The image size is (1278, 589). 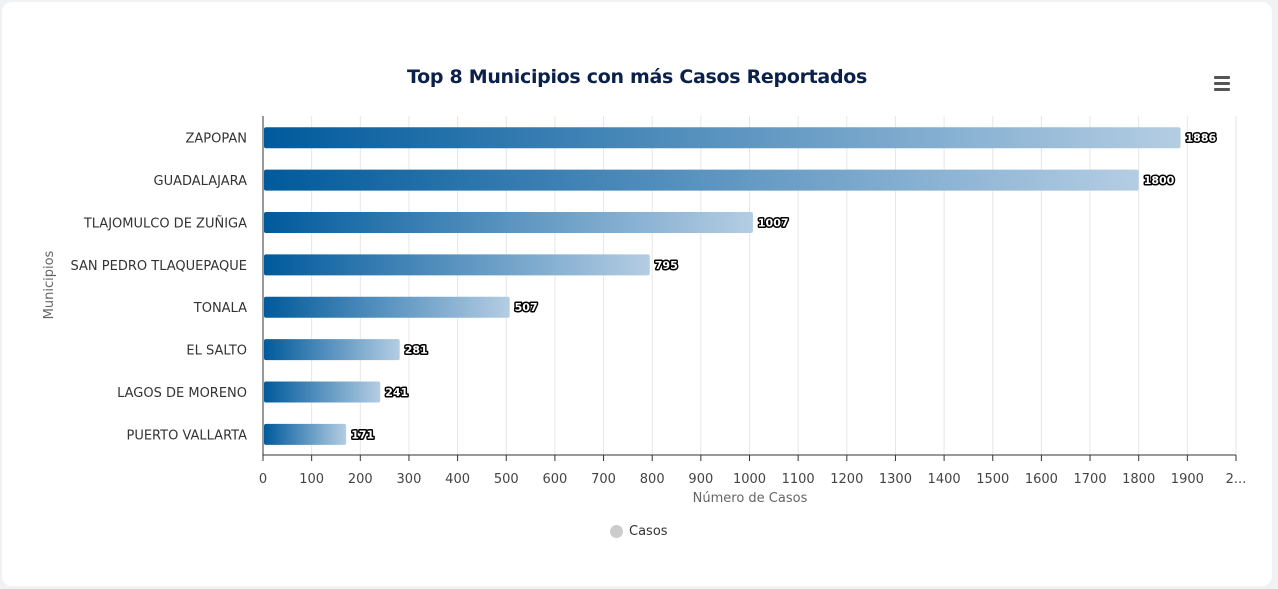 What do you see at coordinates (217, 139) in the screenshot?
I see `category-label: ZAPOPAN` at bounding box center [217, 139].